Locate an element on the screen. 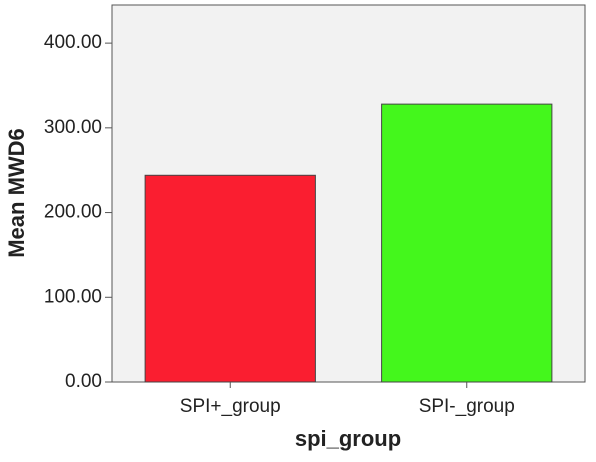 This screenshot has height=462, width=596. x-tick-label: SPI-_group is located at coordinates (467, 406).